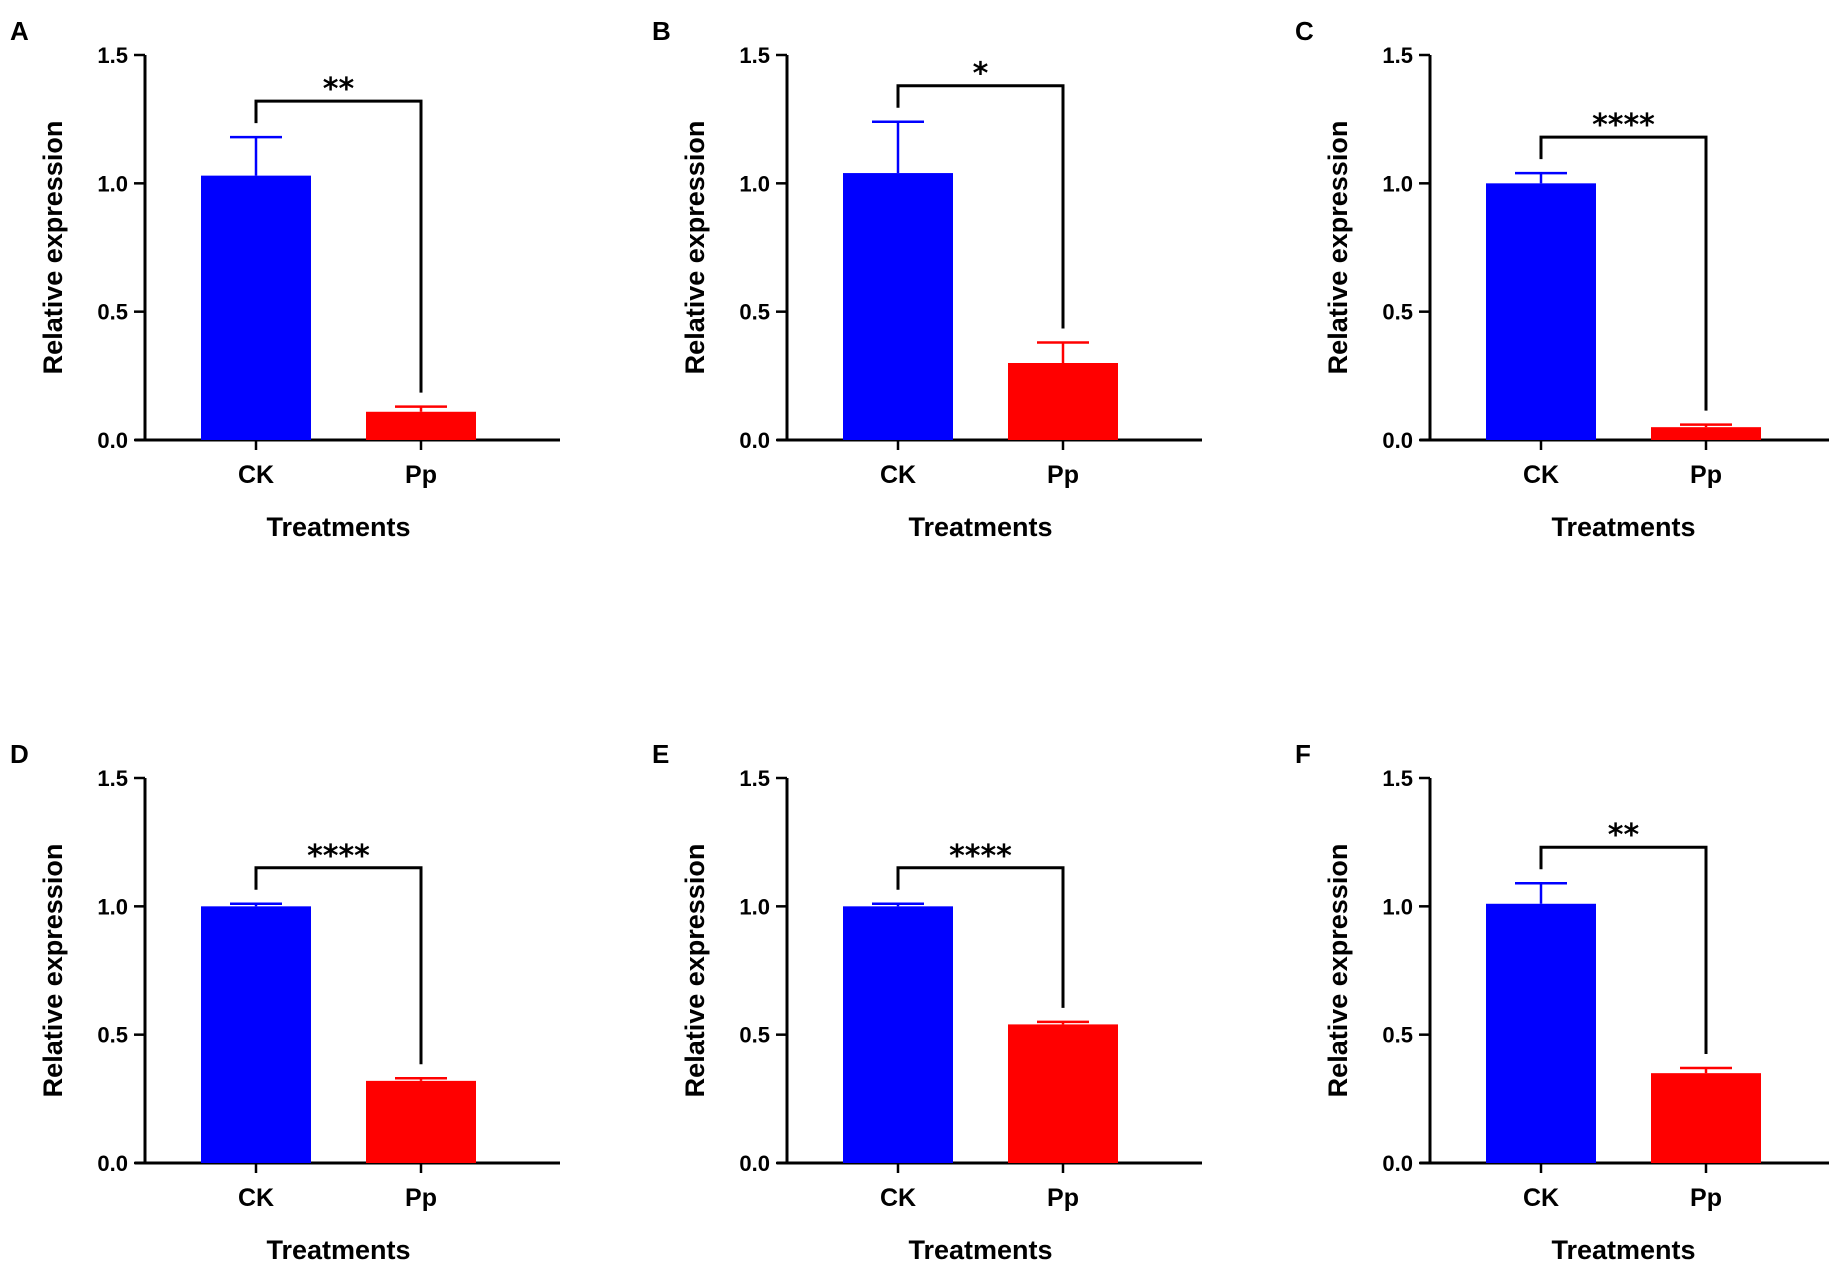 The height and width of the screenshot is (1279, 1829). Describe the element at coordinates (981, 74) in the screenshot. I see `significance-label: *` at that location.